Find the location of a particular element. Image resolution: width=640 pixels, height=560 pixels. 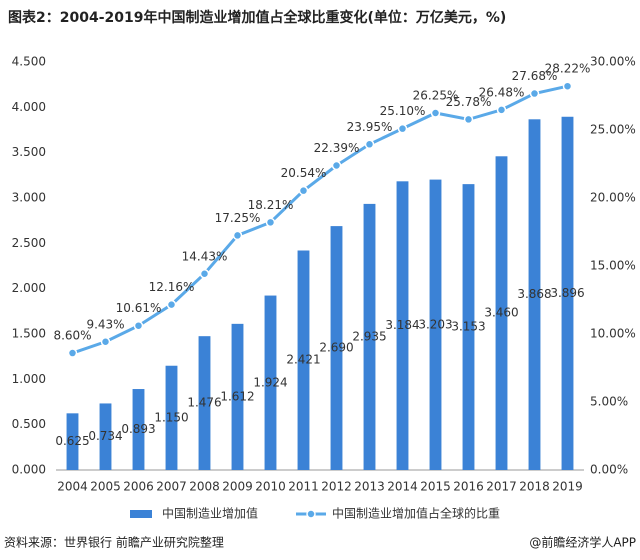

x-tick-label: 2008 is located at coordinates (204, 487).